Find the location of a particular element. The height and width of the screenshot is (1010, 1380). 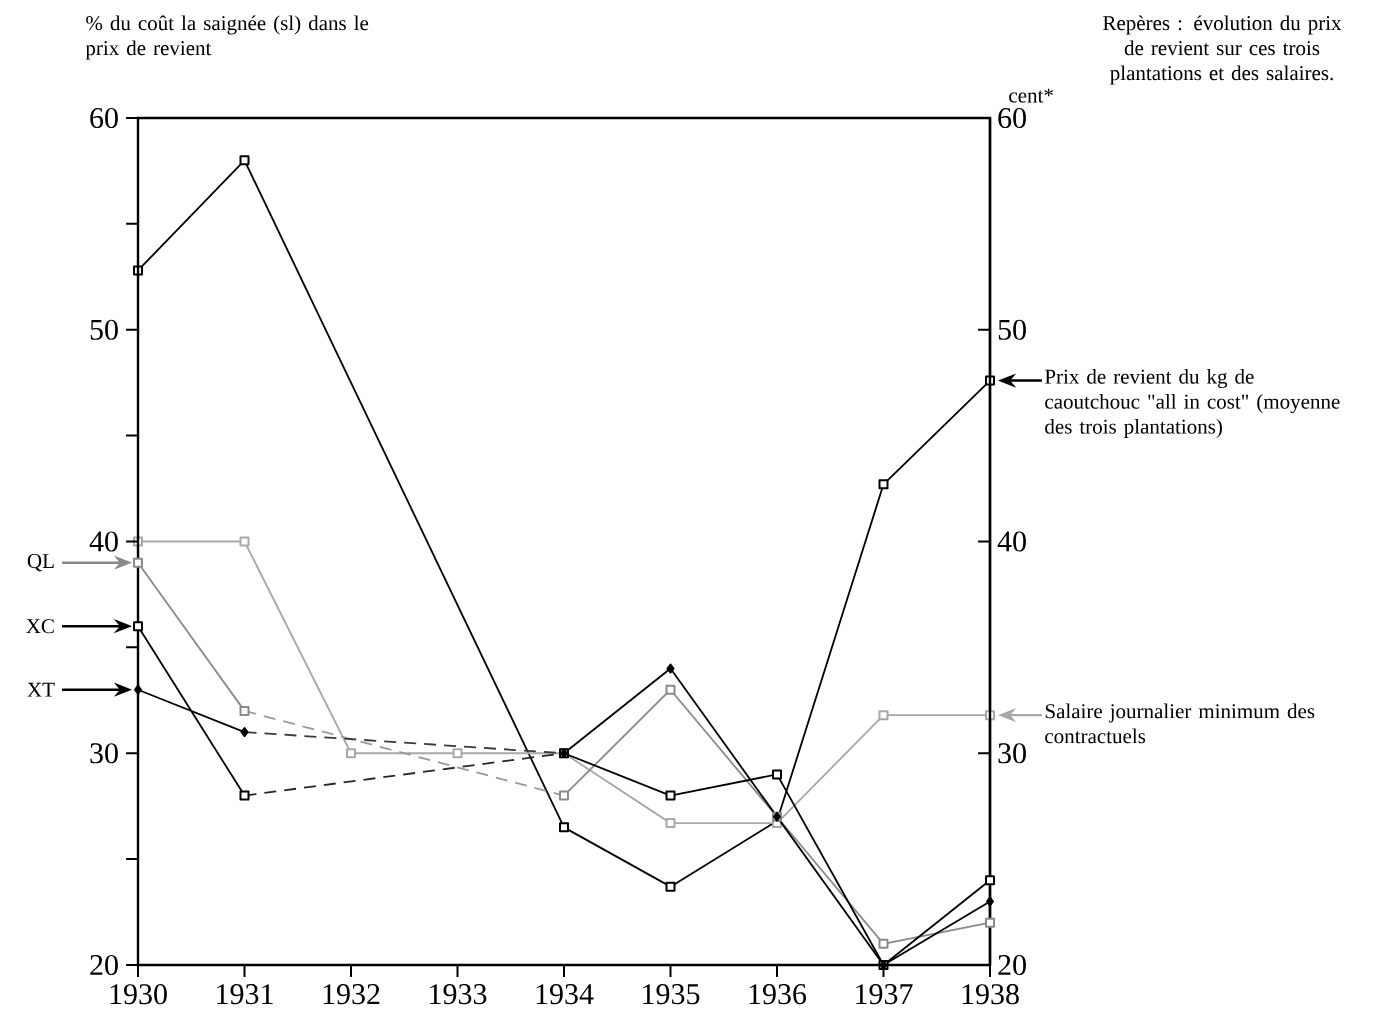

y2-tick-label: 50 is located at coordinates (1012, 329).